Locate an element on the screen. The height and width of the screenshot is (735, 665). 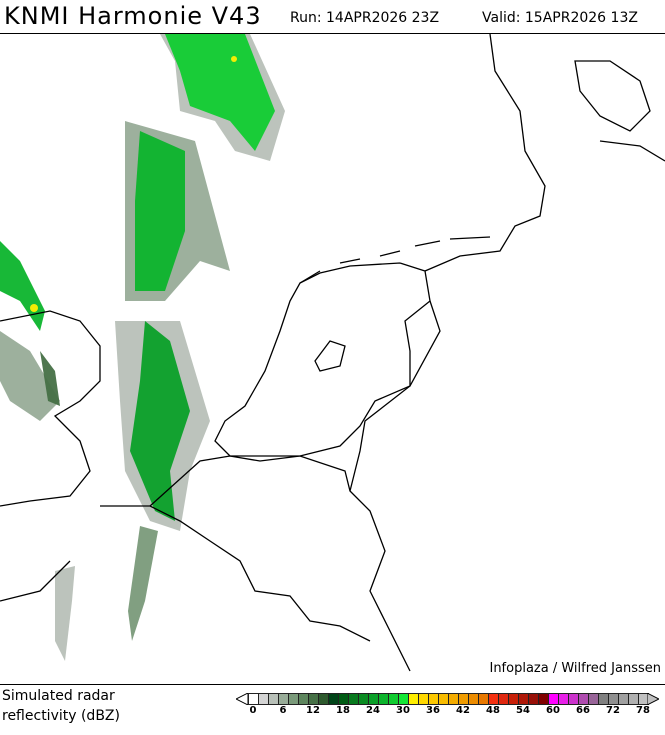
legend-tick: 60 is located at coordinates (553, 710).